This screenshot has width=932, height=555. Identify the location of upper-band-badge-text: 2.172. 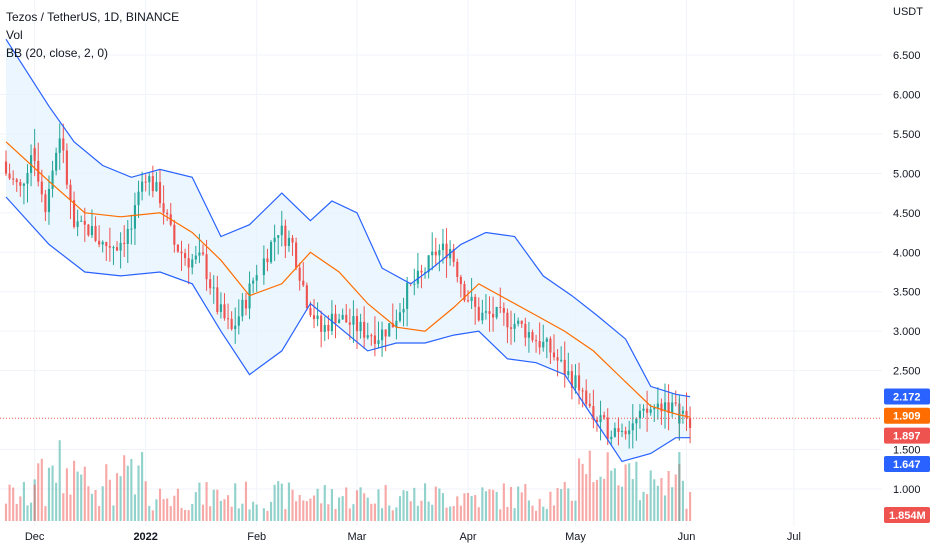
(907, 398).